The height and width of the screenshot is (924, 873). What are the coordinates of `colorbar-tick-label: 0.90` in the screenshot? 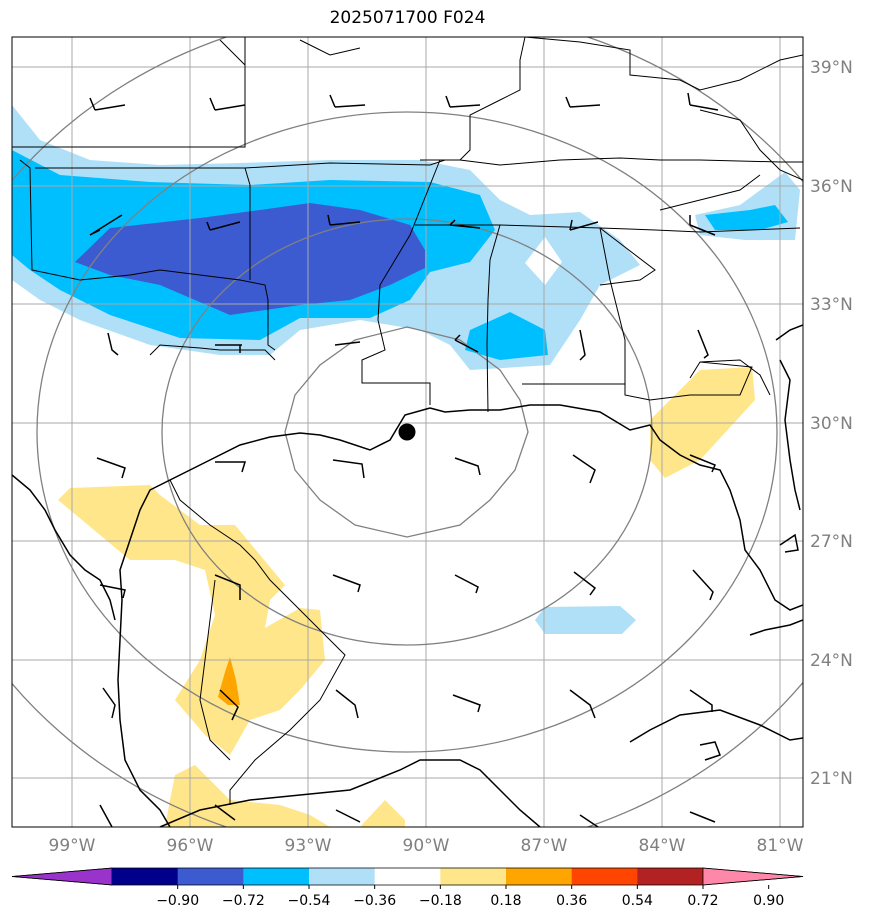 It's located at (768, 901).